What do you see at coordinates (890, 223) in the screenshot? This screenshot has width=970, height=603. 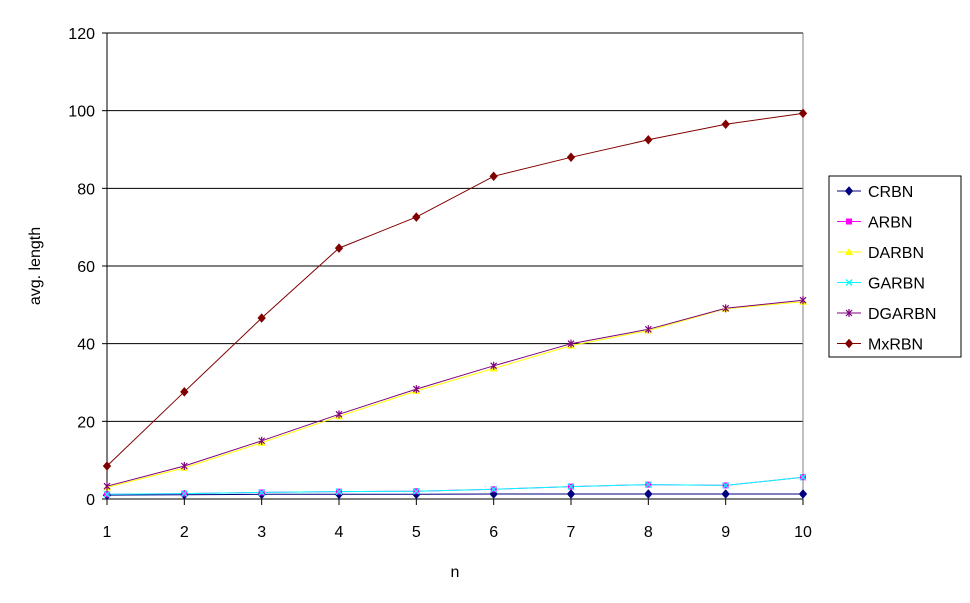 I see `legend-label: ARBN` at bounding box center [890, 223].